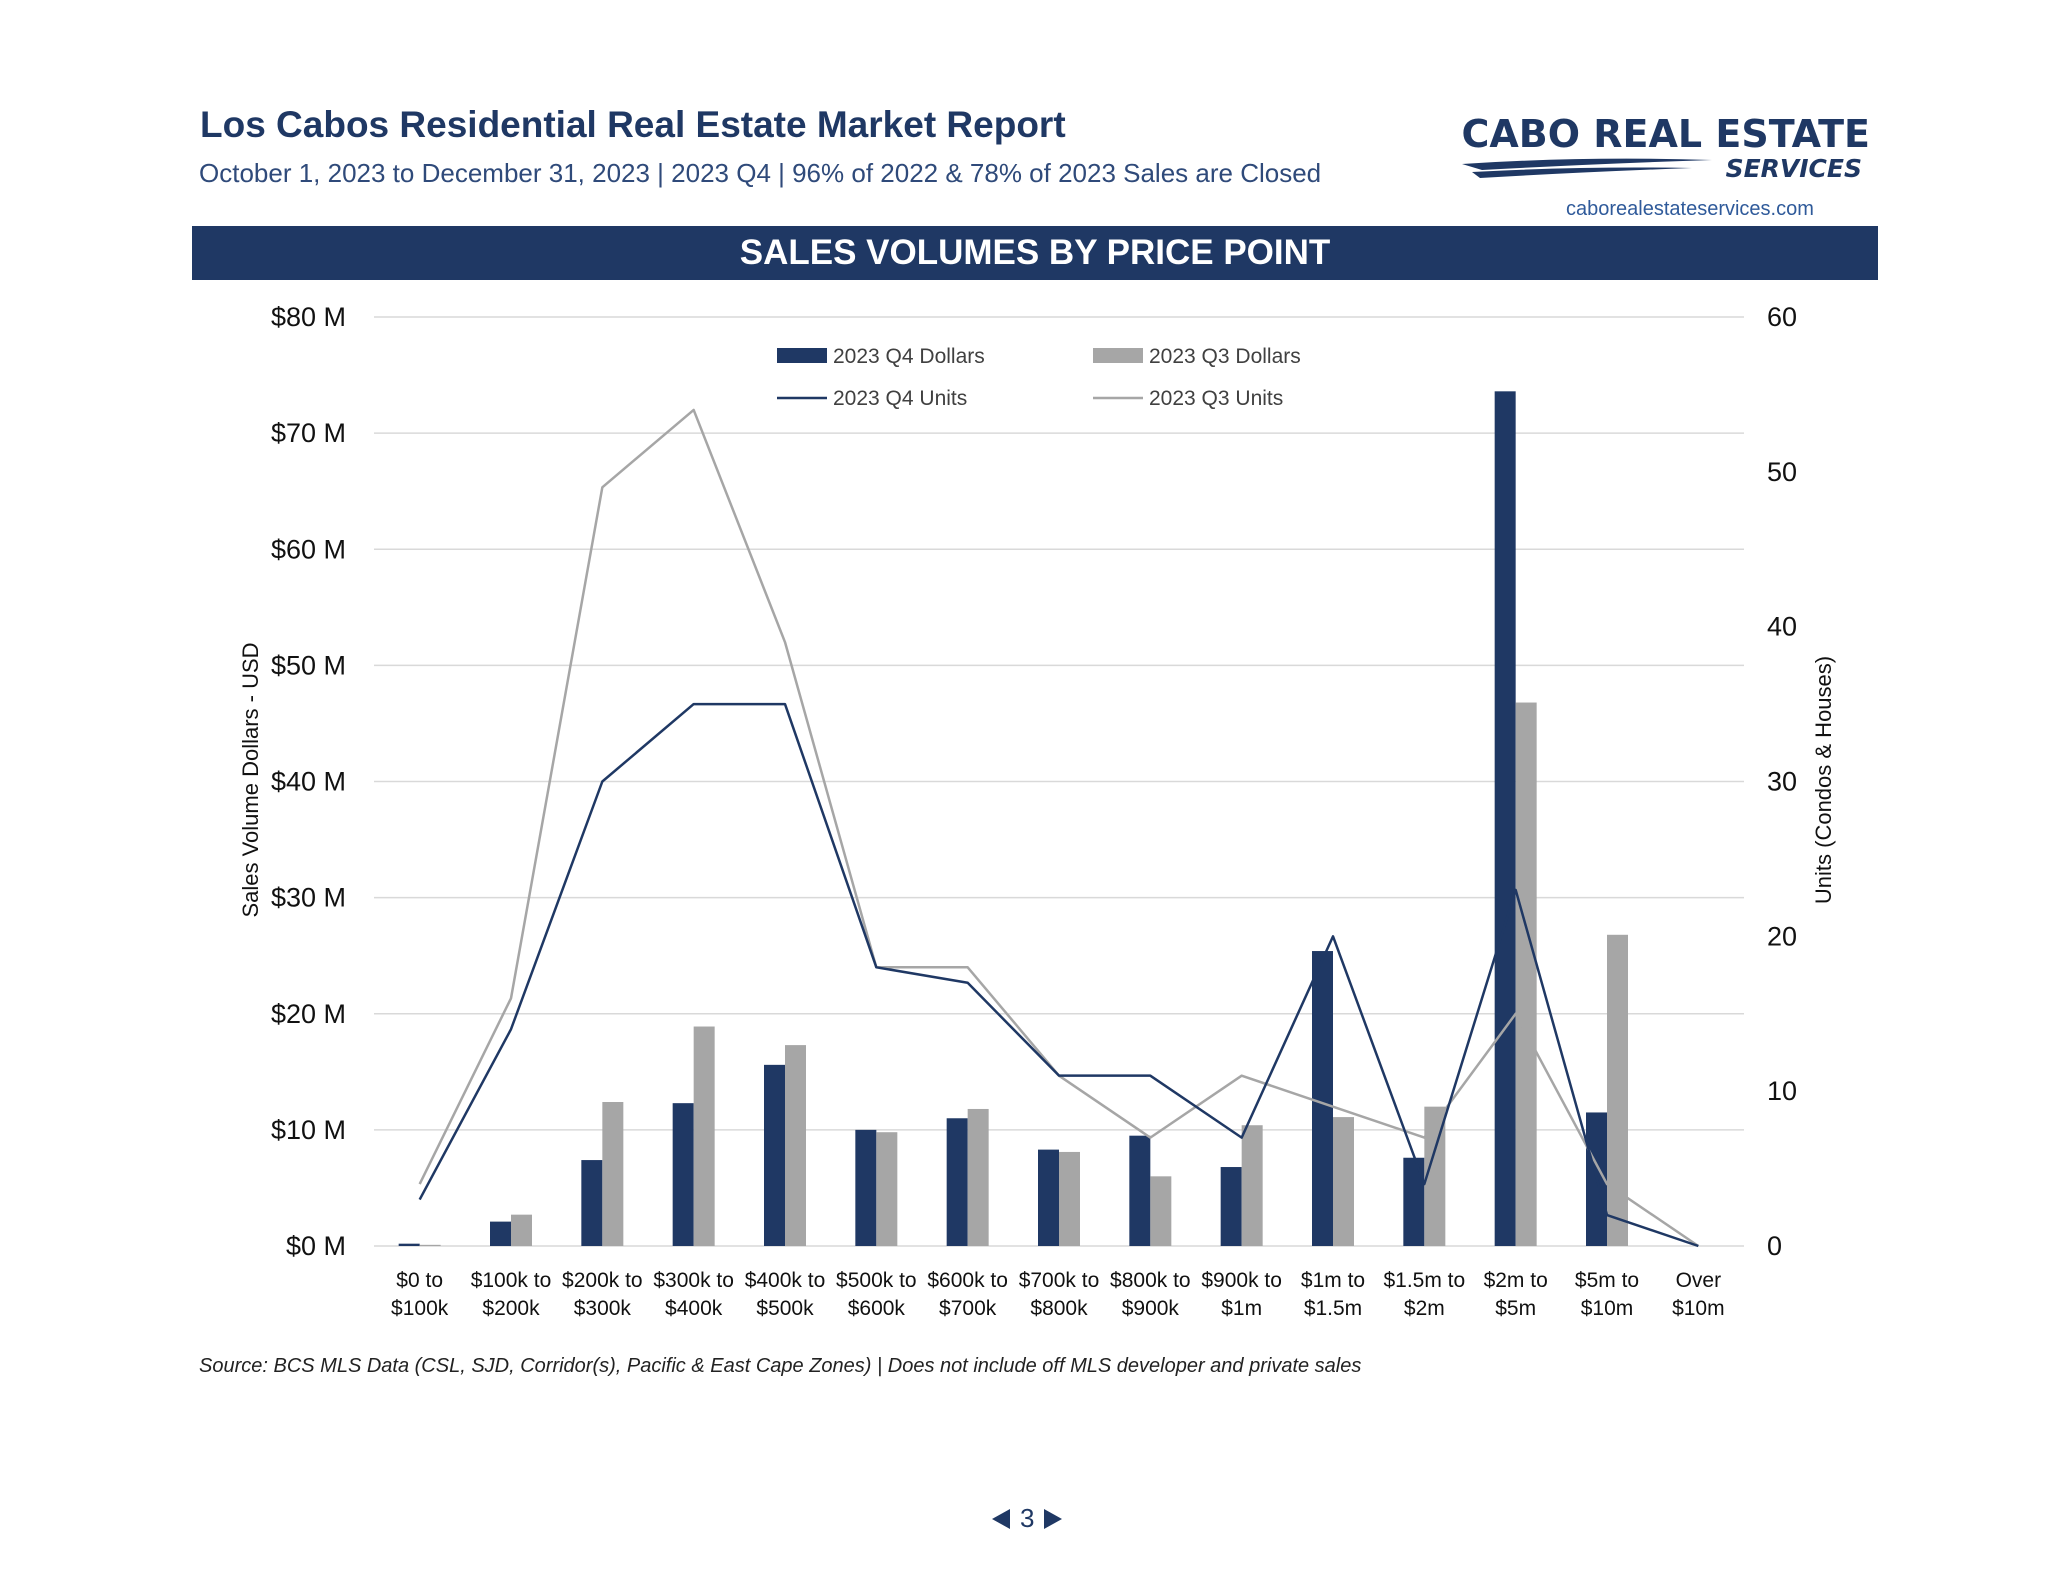 This screenshot has width=2048, height=1583. I want to click on x-tick-label: $500k, so click(785, 1308).